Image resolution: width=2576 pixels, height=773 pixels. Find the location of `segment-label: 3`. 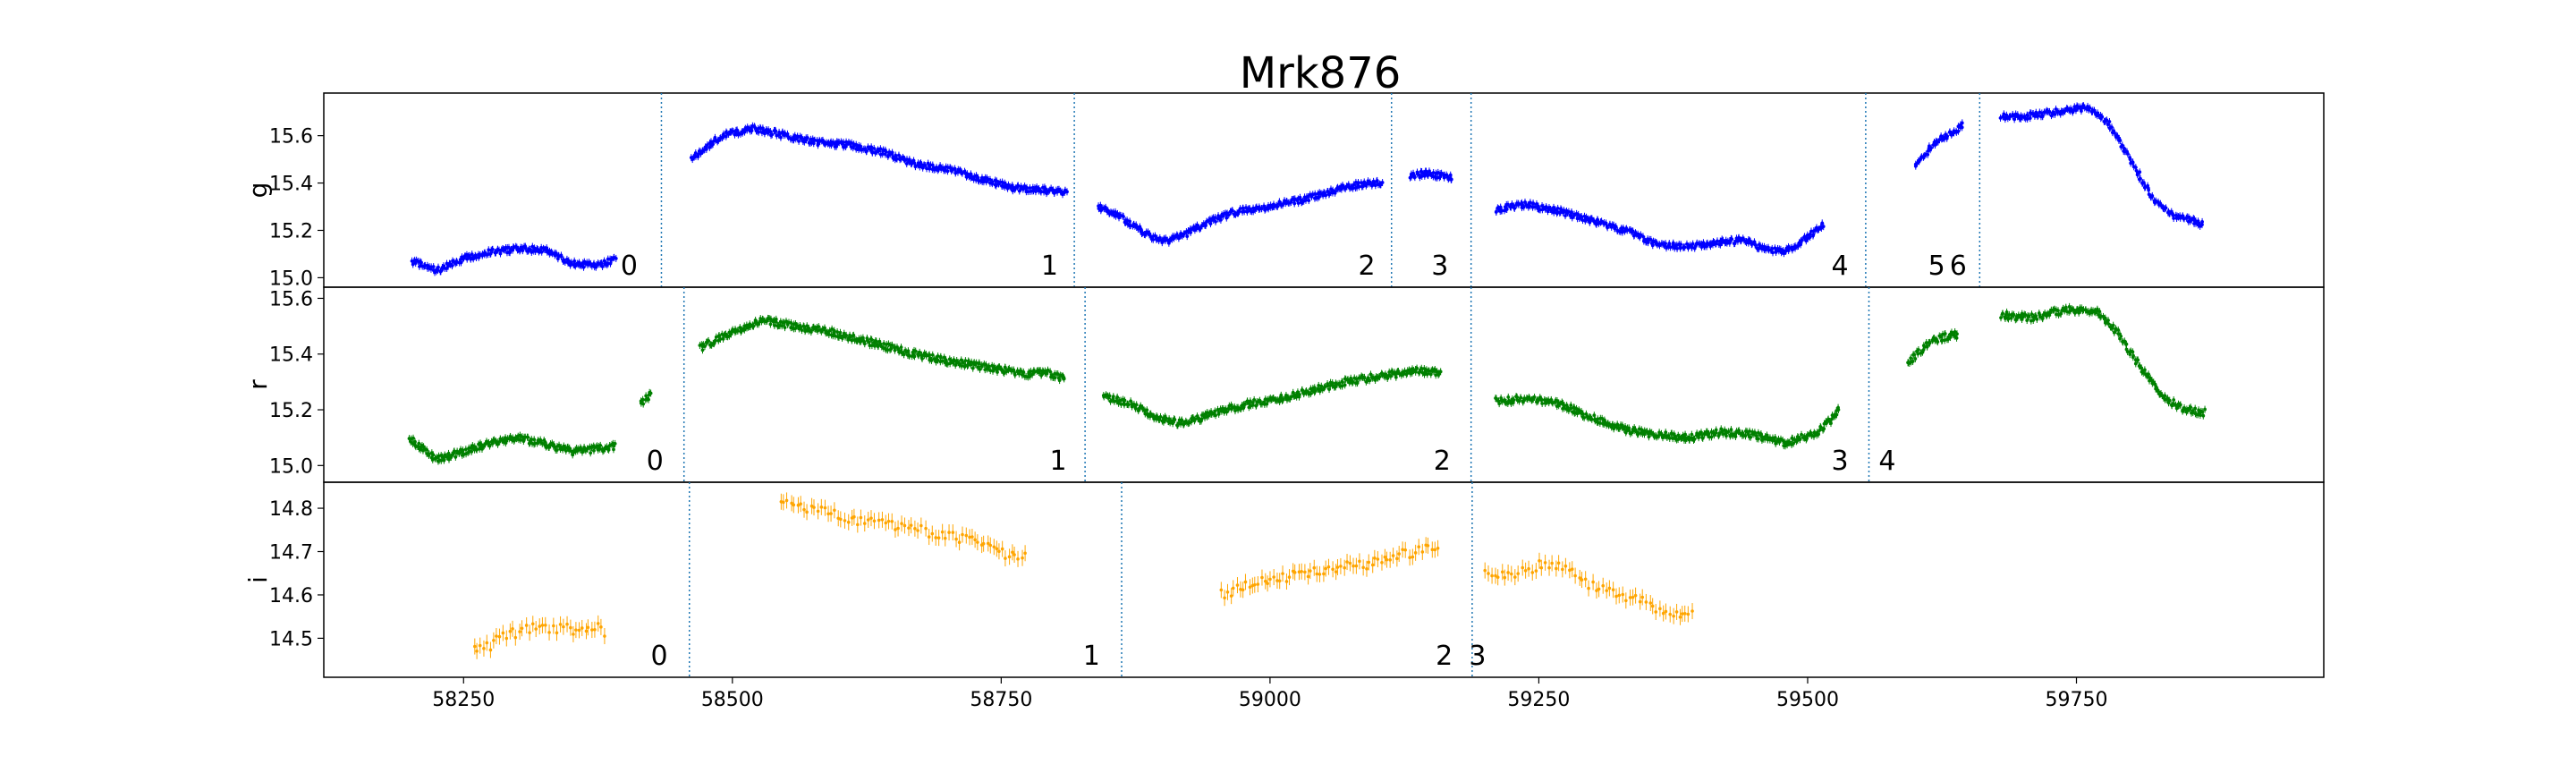

segment-label: 3 is located at coordinates (1439, 267).